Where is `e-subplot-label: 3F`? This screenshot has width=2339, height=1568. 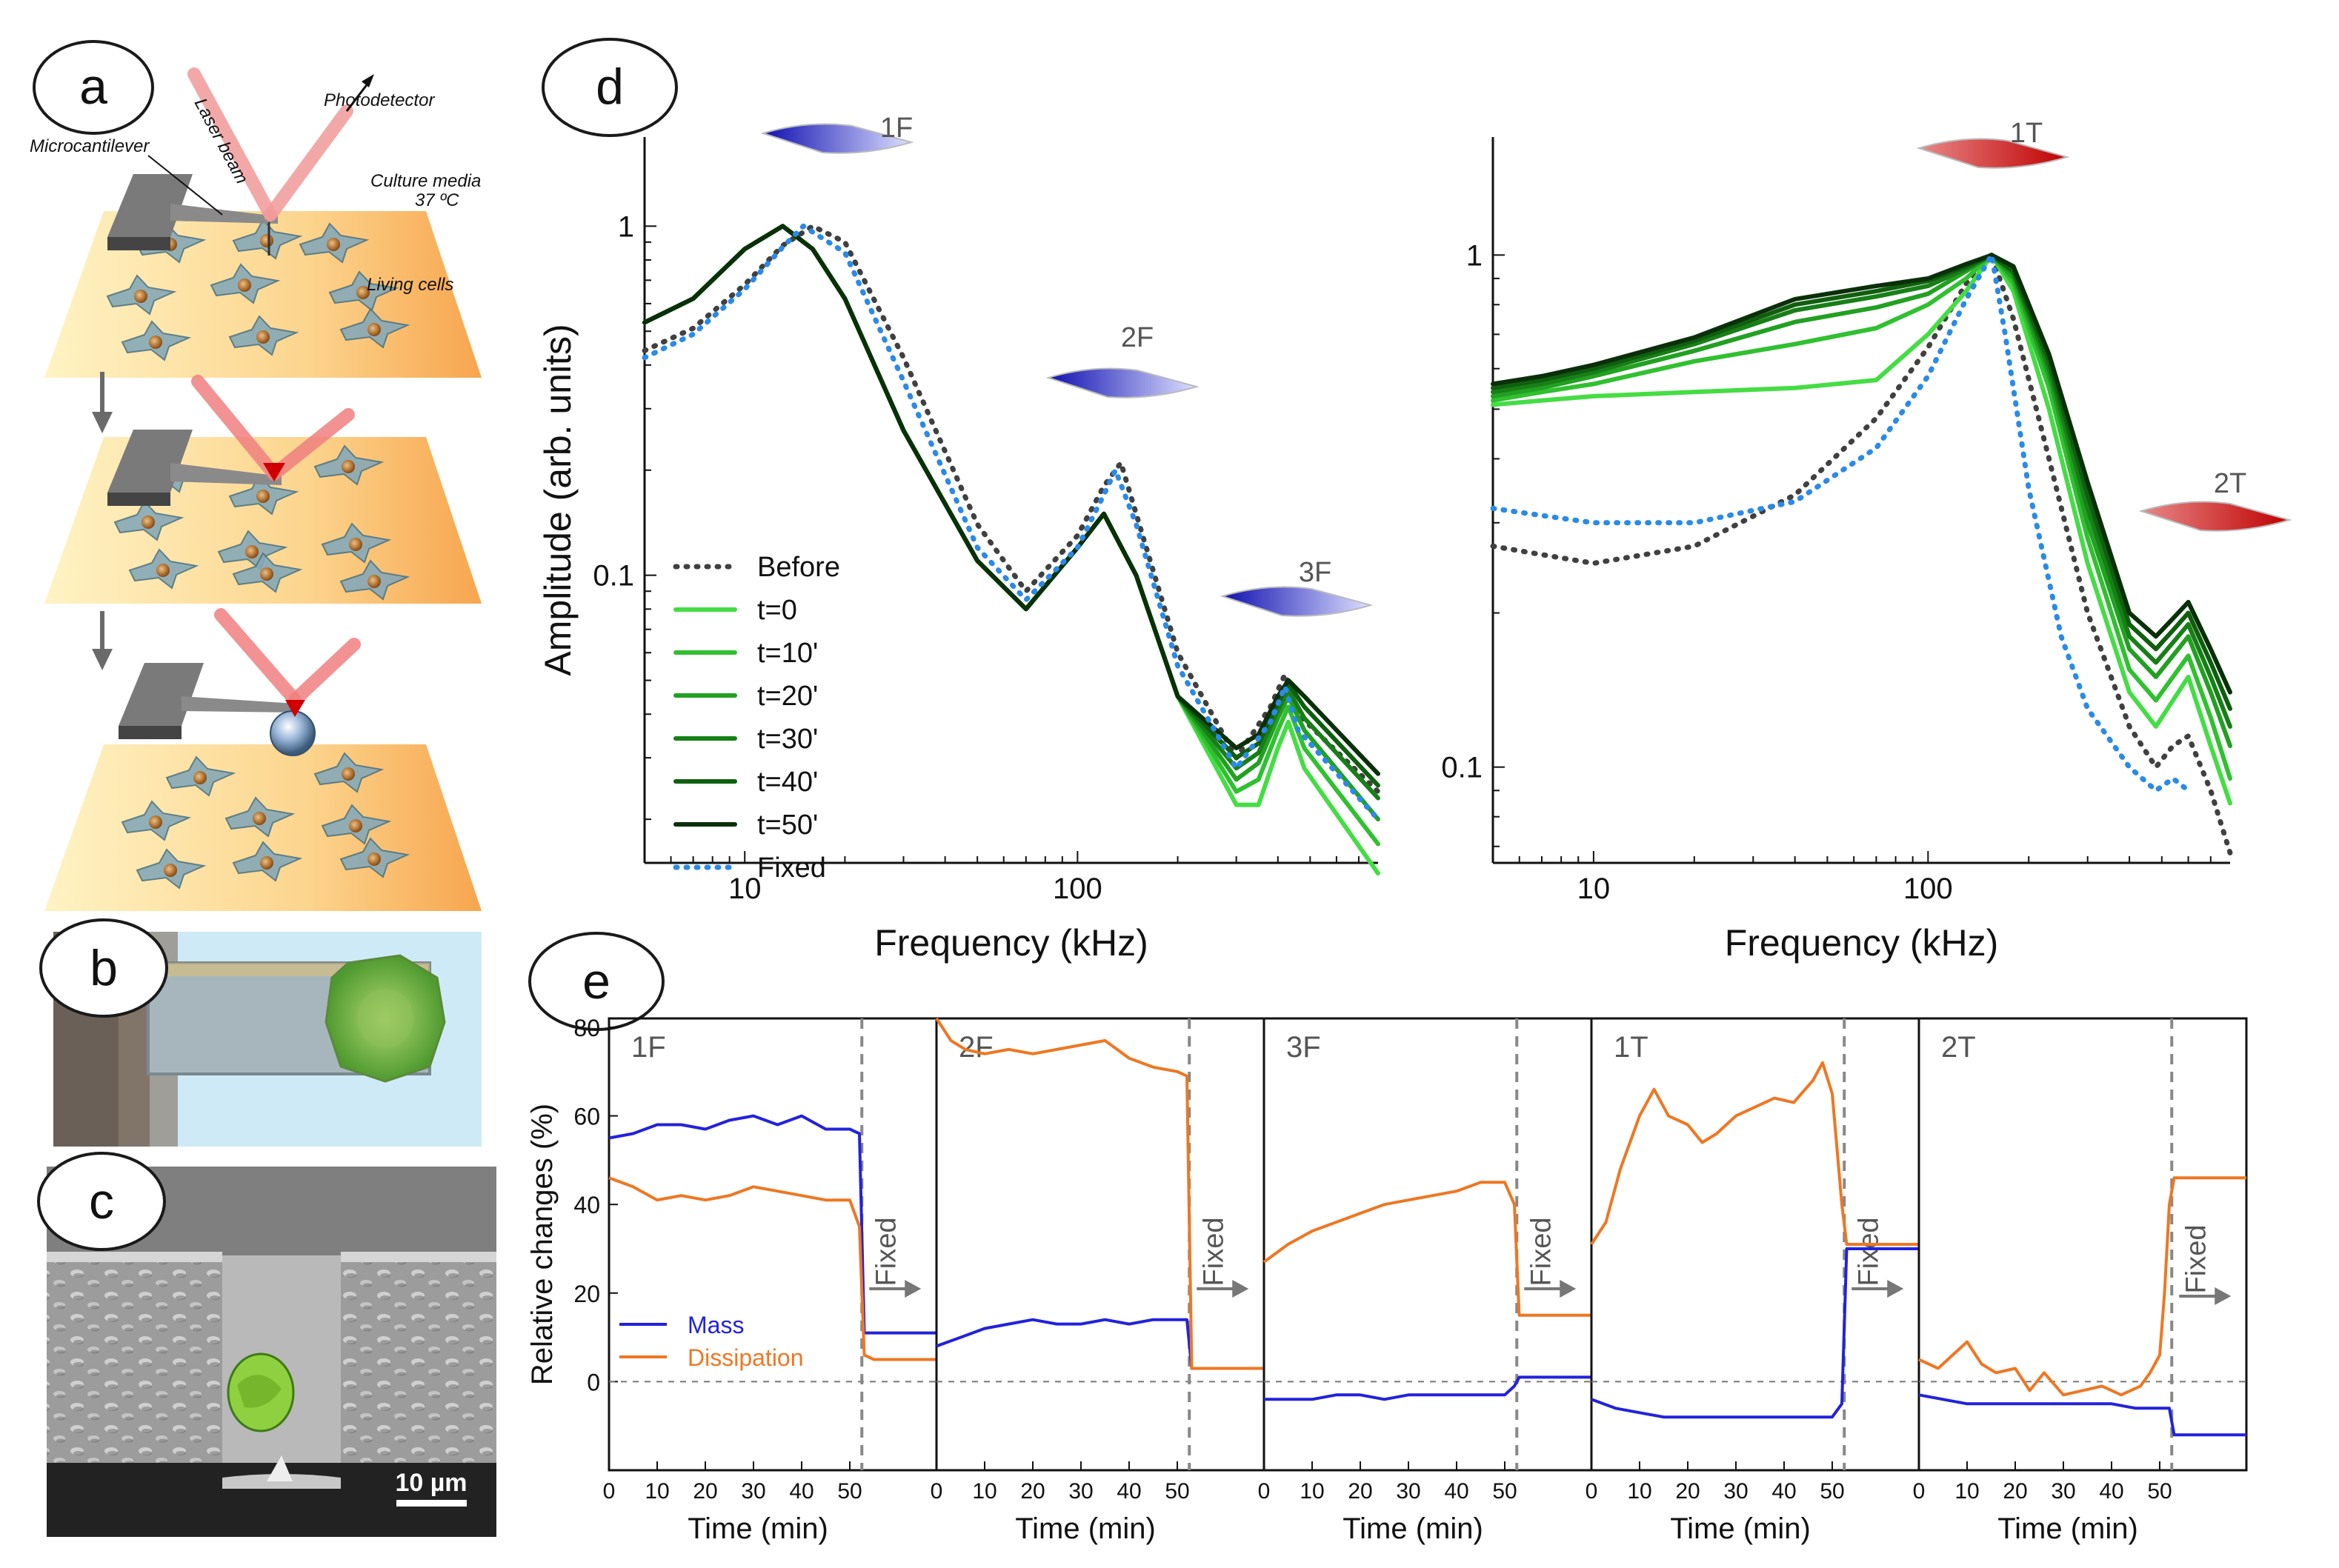
e-subplot-label: 3F is located at coordinates (1304, 1047).